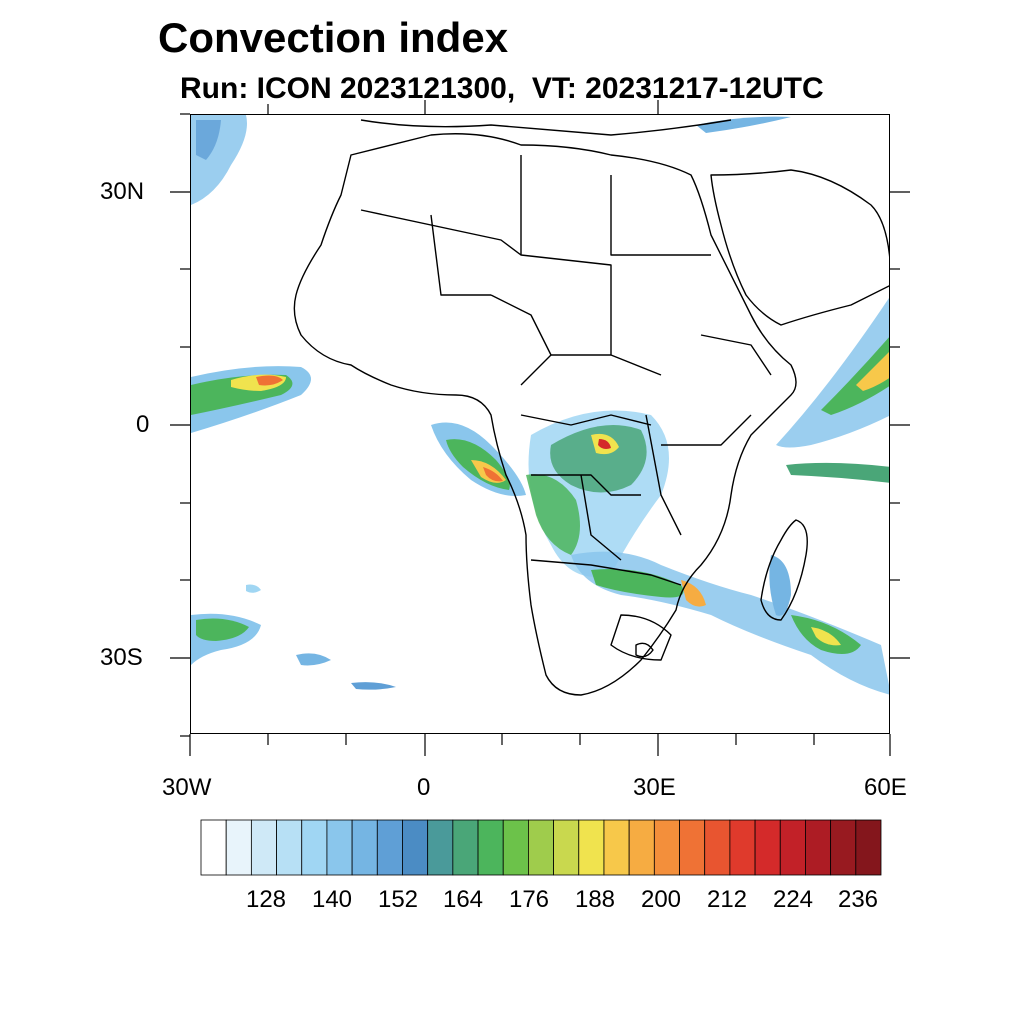 The image size is (1024, 1024). Describe the element at coordinates (661, 899) in the screenshot. I see `colorbar-label: 200` at that location.